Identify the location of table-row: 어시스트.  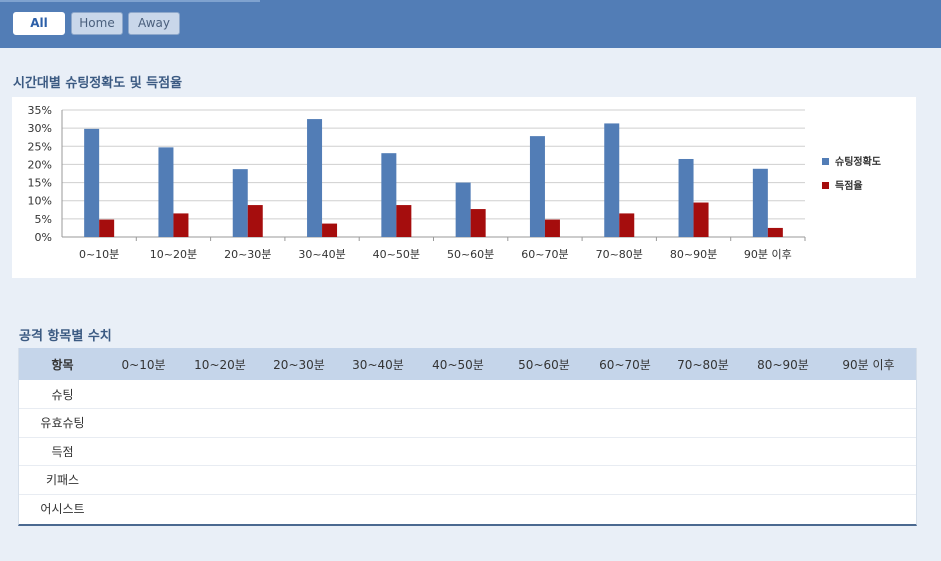
(467, 508).